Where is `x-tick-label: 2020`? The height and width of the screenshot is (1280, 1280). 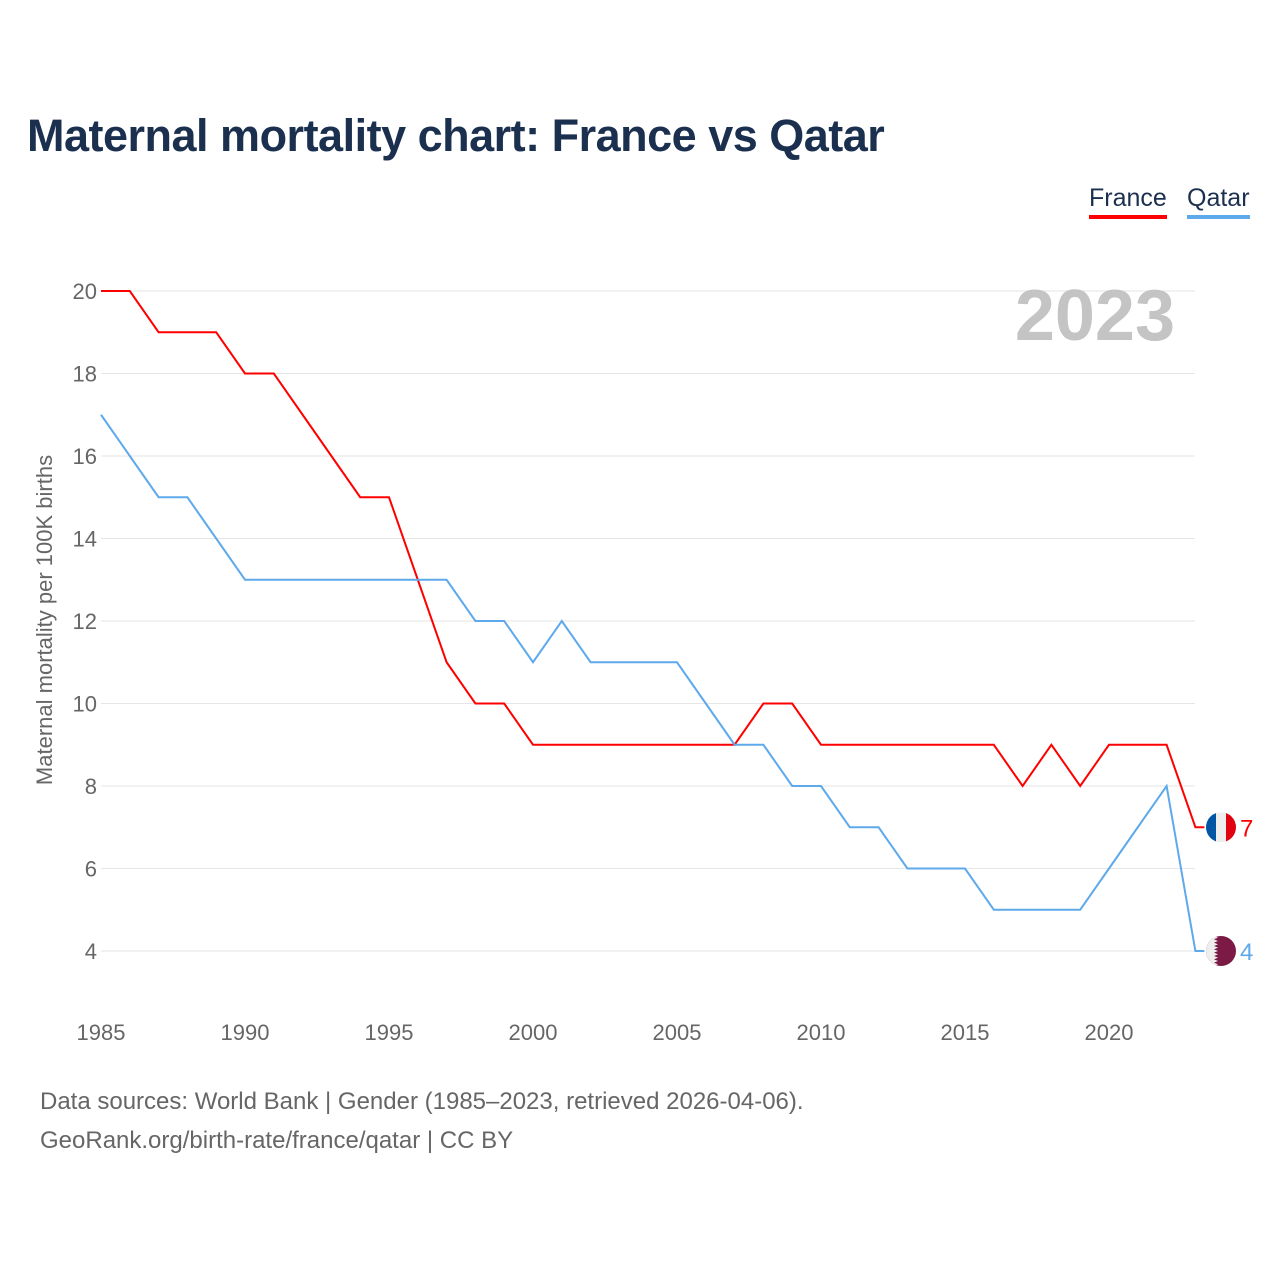
x-tick-label: 2020 is located at coordinates (1109, 1032).